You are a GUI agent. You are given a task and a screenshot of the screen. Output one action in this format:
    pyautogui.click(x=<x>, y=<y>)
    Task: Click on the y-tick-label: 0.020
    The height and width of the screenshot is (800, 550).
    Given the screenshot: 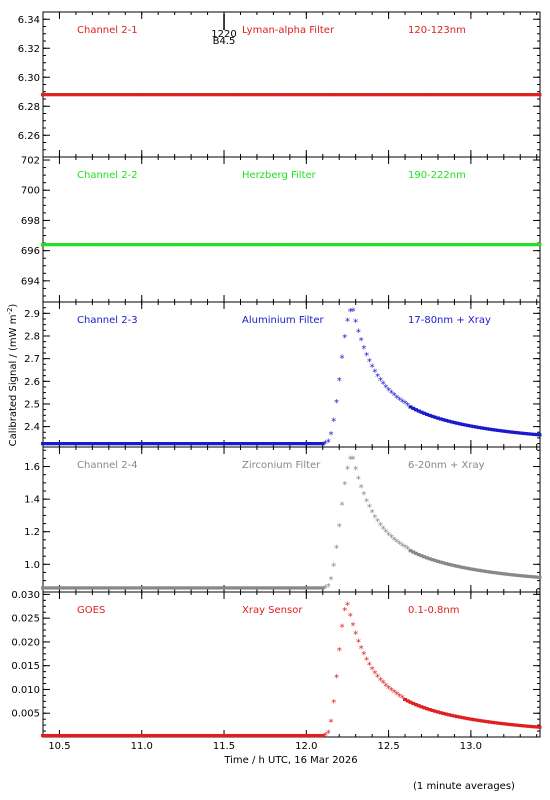 What is the action you would take?
    pyautogui.click(x=25, y=642)
    